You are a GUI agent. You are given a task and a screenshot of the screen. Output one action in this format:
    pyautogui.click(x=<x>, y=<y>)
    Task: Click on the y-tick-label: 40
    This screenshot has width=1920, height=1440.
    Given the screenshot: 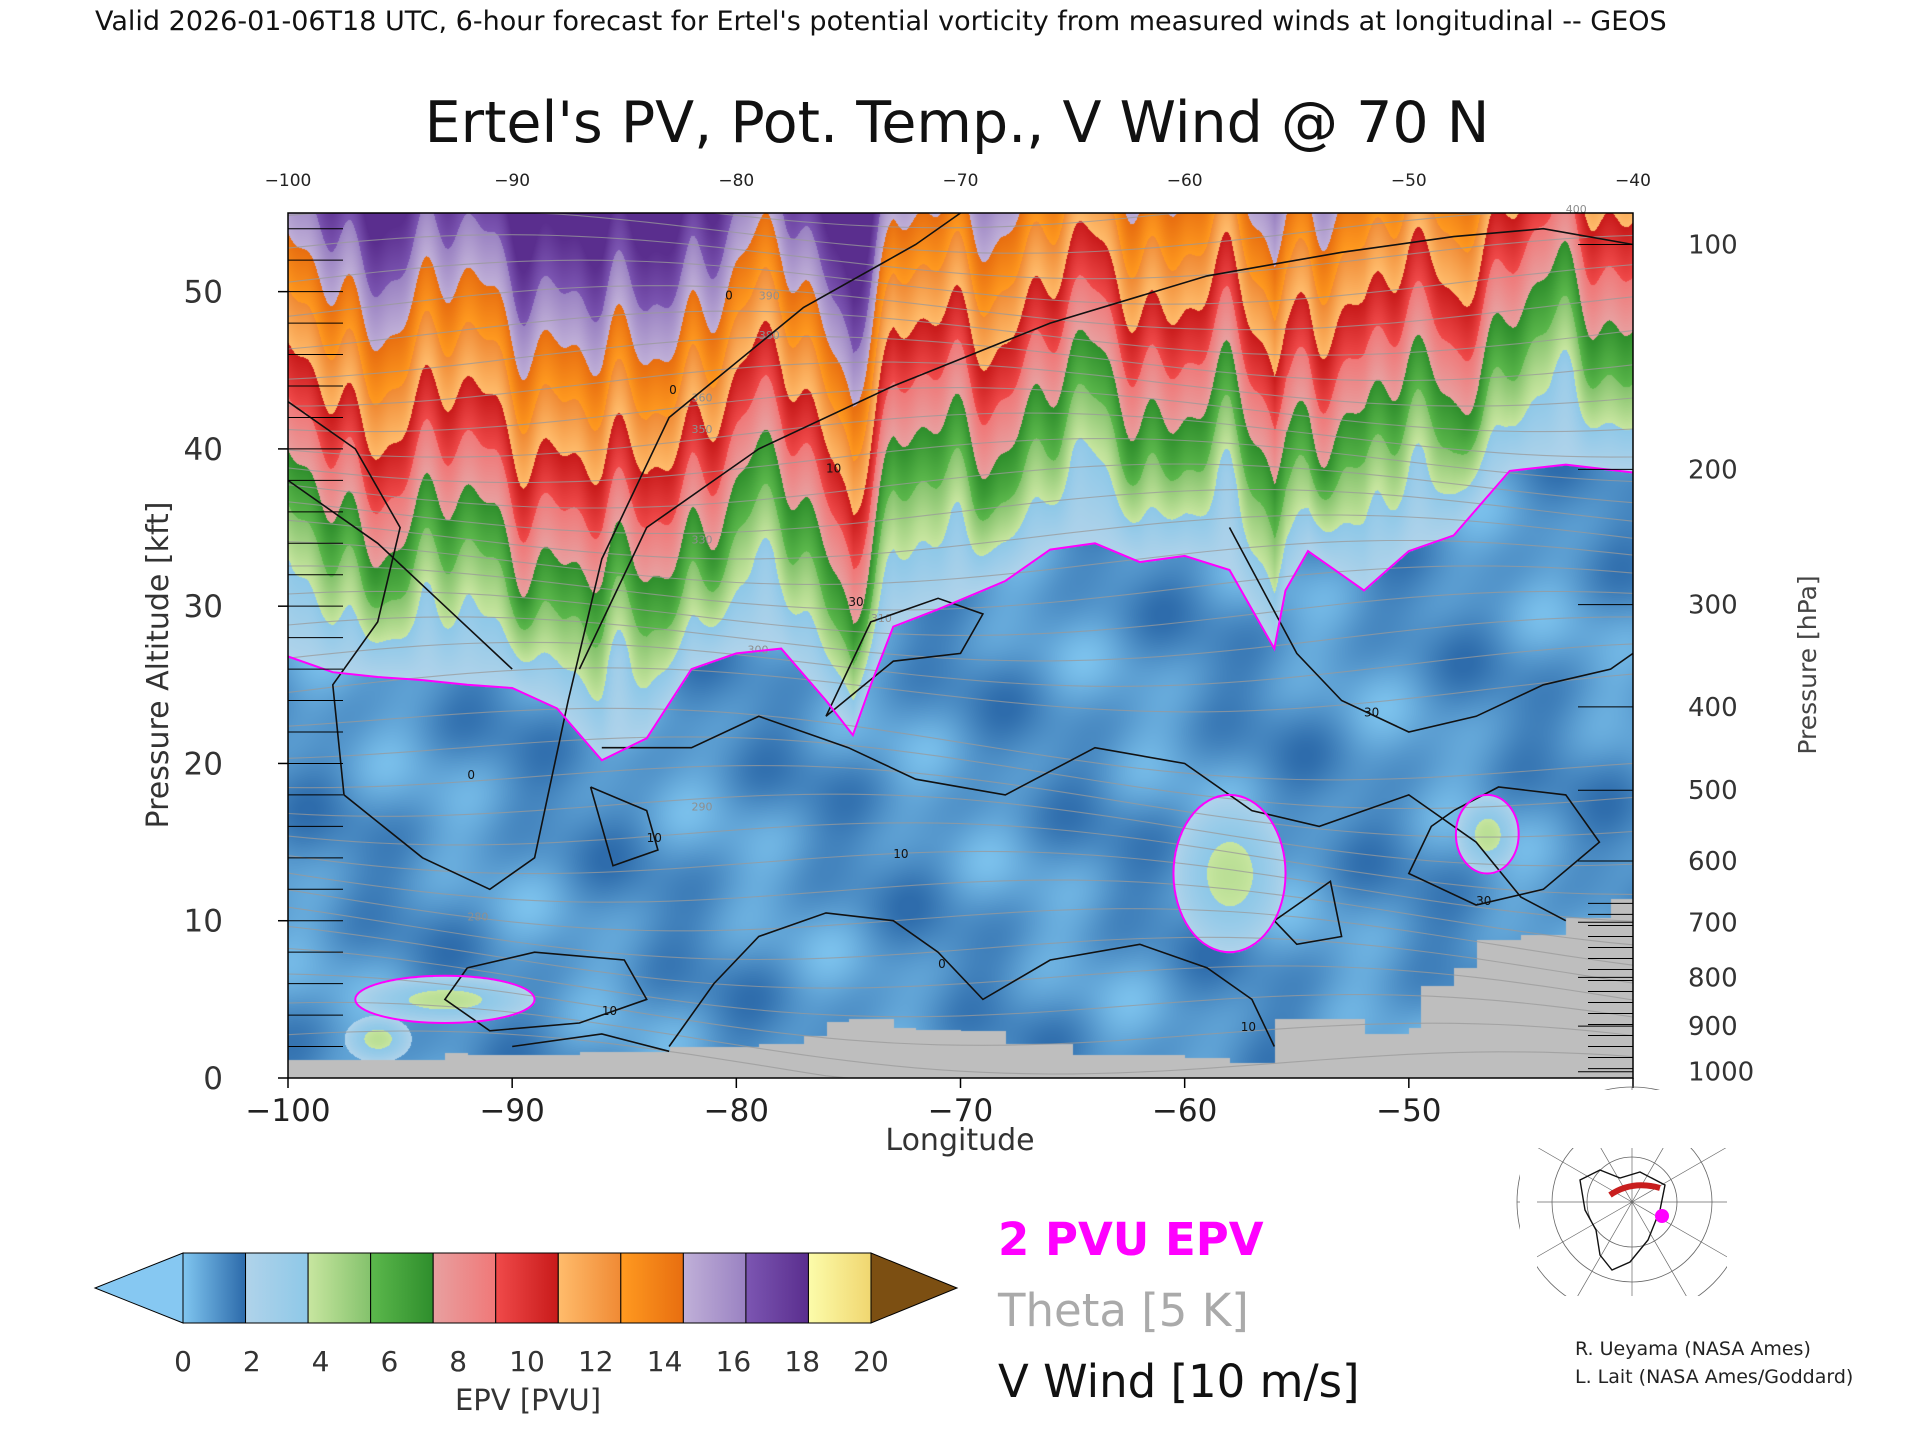 What is the action you would take?
    pyautogui.click(x=203, y=450)
    